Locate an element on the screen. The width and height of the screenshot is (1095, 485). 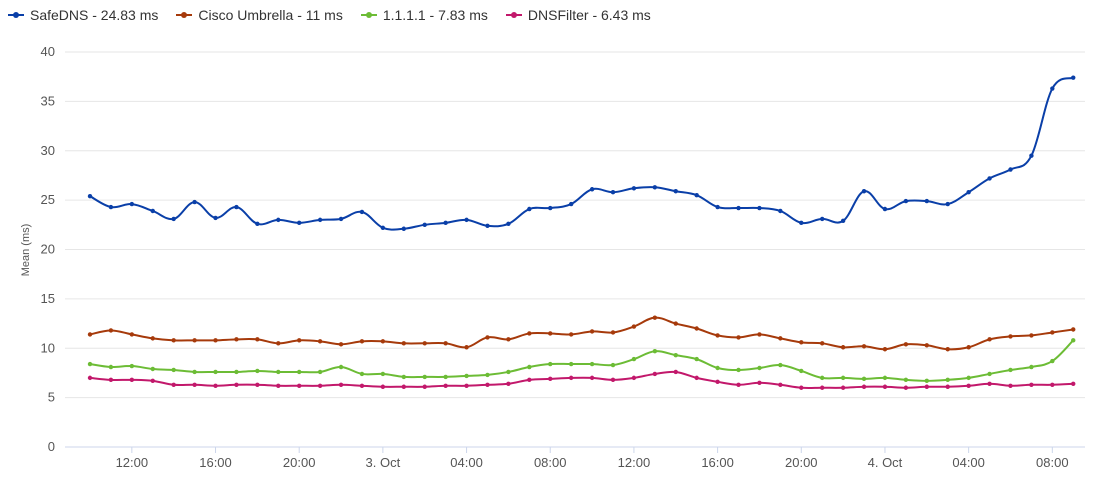
legend-item-cisco-umbrella: Cisco Umbrella - 11 ms is located at coordinates (259, 15).